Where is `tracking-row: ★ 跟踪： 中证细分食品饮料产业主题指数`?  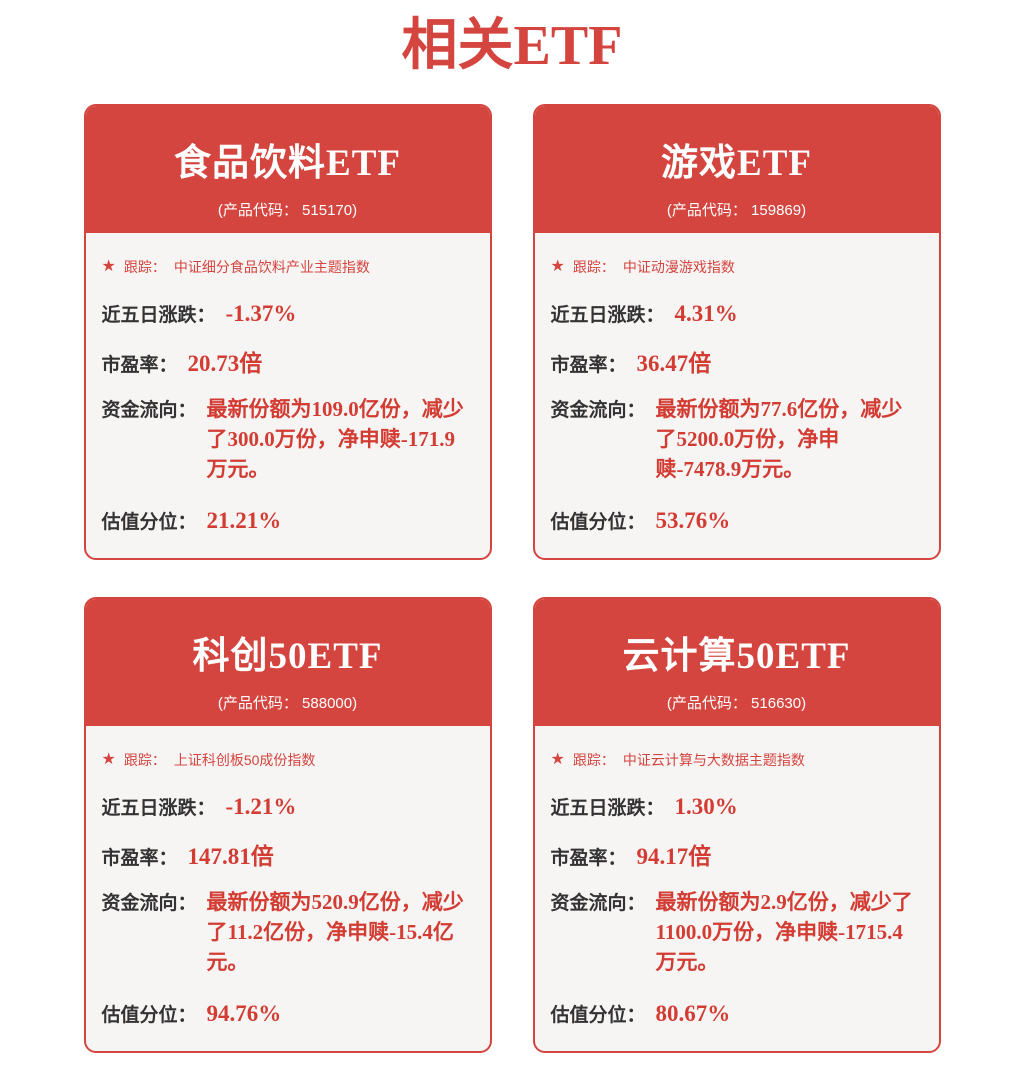 tracking-row: ★ 跟踪： 中证细分食品饮料产业主题指数 is located at coordinates (287, 267).